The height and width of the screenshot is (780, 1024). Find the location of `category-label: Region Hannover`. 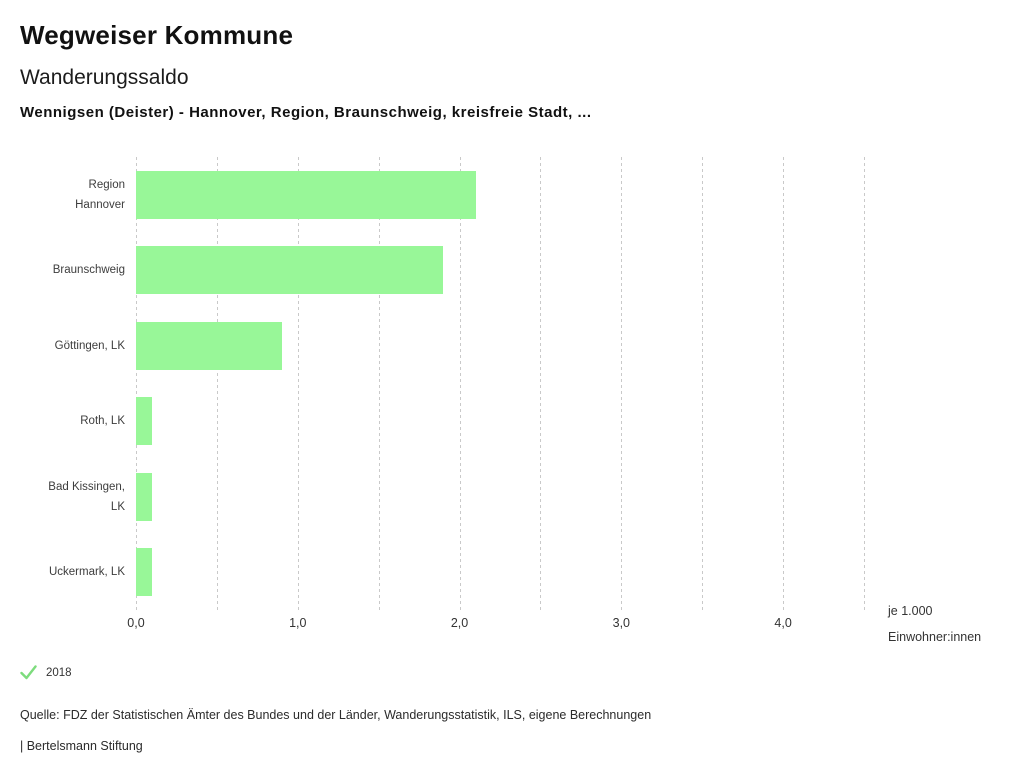

category-label: Region Hannover is located at coordinates (100, 194).